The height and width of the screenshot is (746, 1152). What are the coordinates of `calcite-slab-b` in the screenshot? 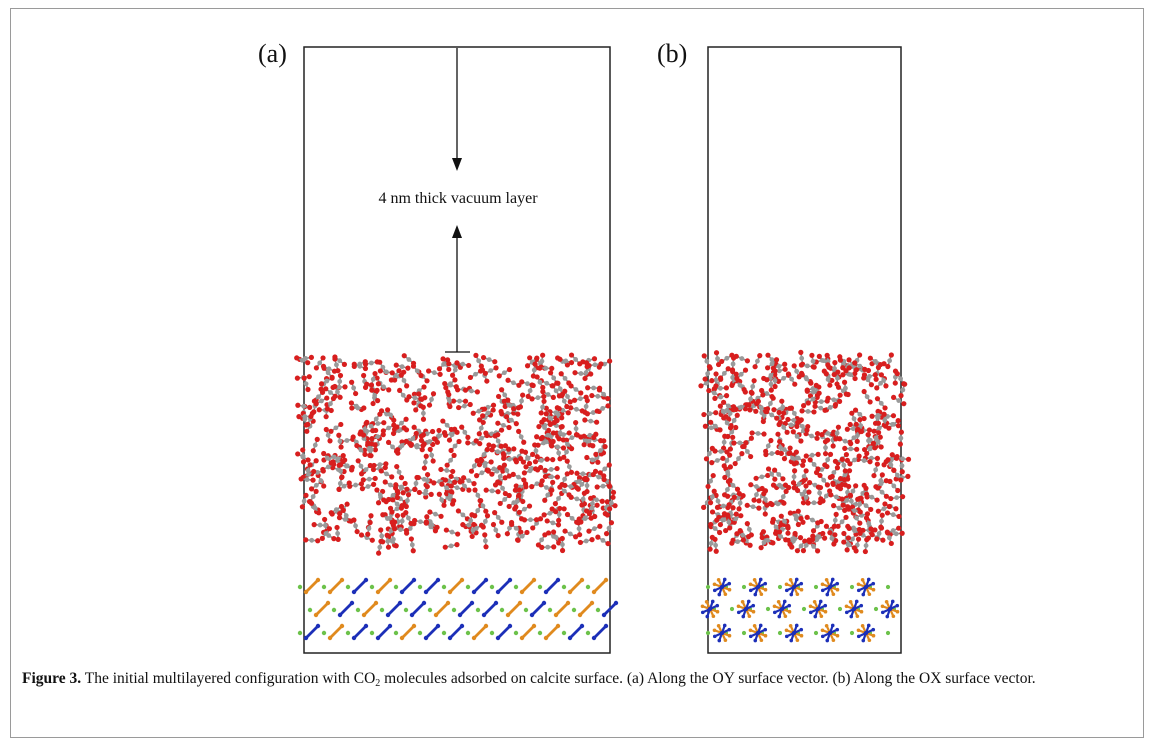 It's located at (800, 610).